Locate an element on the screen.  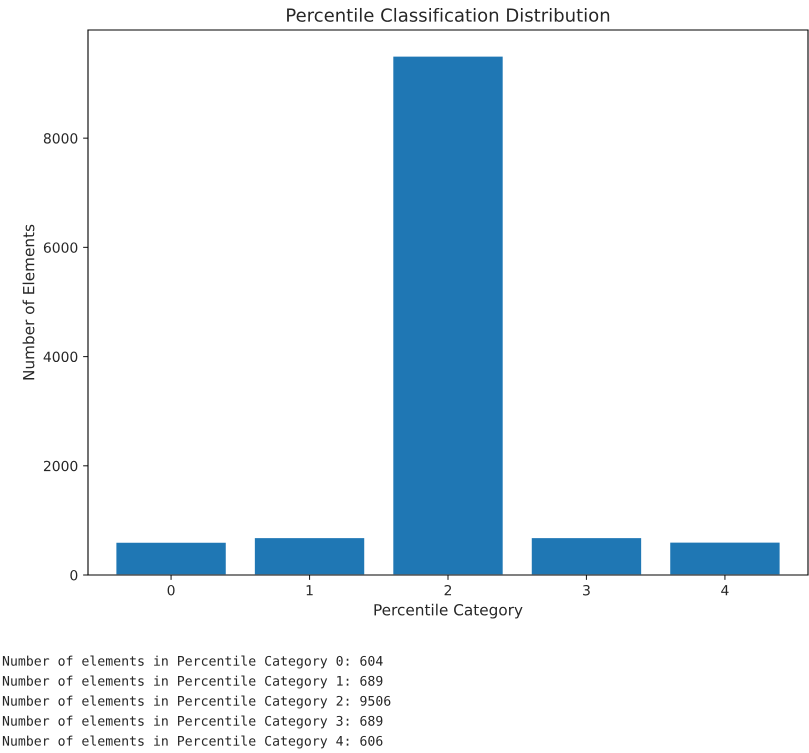
x-tick-label: 2 is located at coordinates (448, 590).